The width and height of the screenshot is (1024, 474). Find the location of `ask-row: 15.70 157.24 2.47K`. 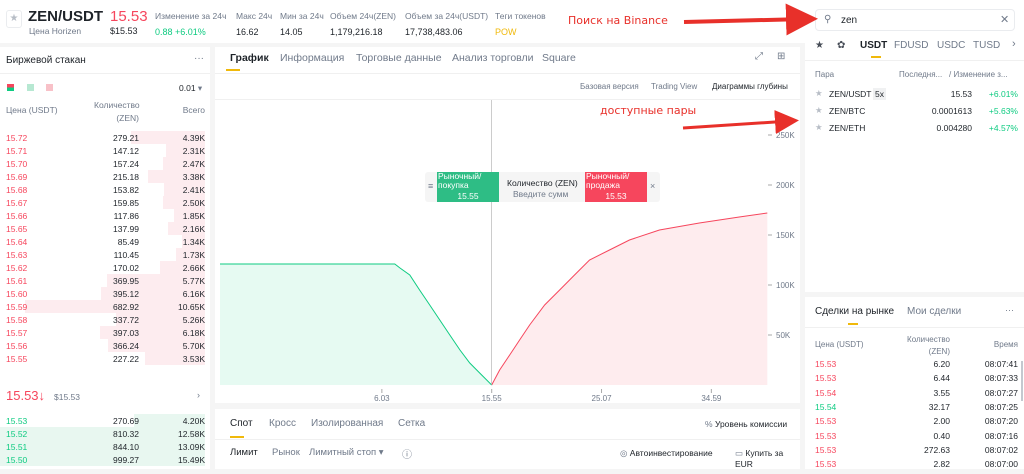

ask-row: 15.70 157.24 2.47K is located at coordinates (102, 163).